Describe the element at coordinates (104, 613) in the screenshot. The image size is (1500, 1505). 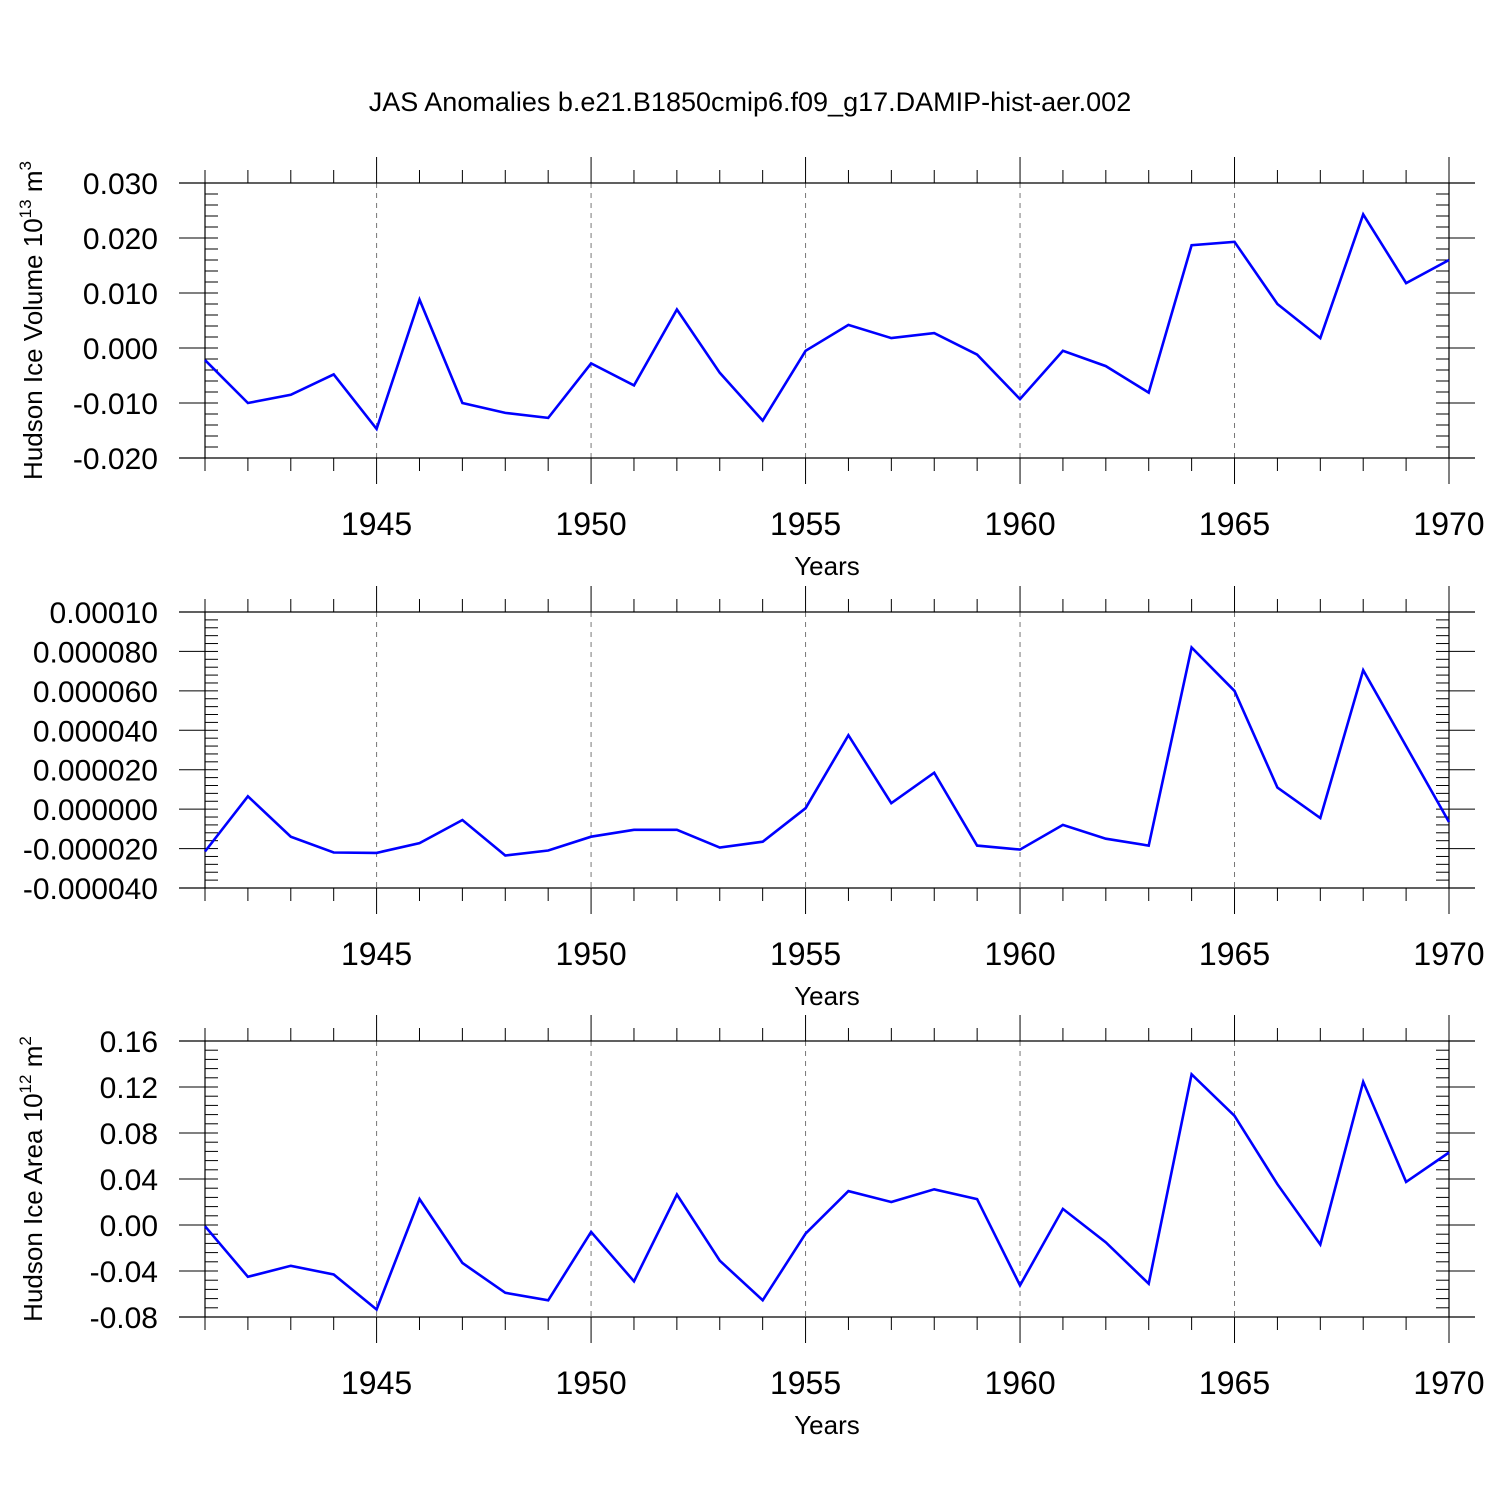
I see `y-tick-label-7: 0.00010` at that location.